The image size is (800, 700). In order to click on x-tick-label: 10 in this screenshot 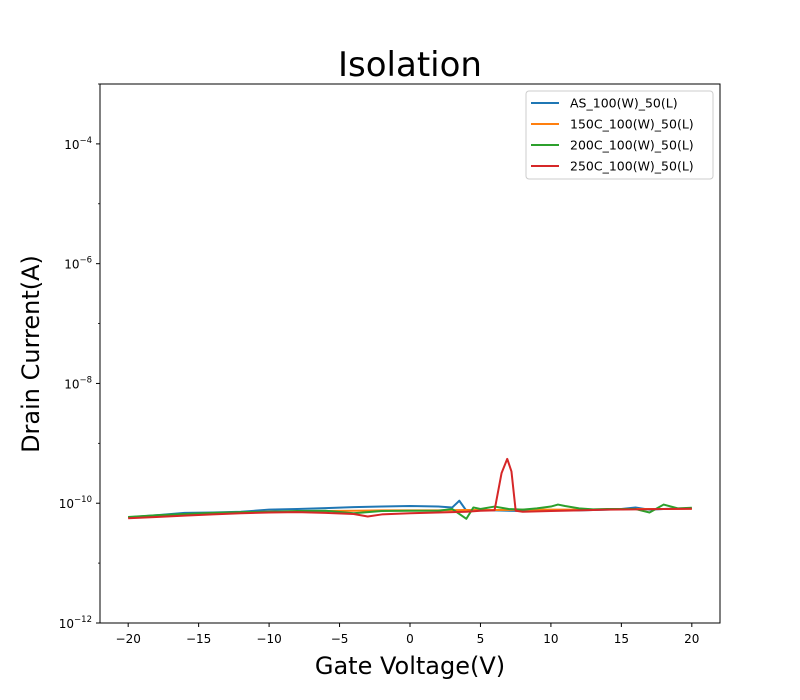, I will do `click(550, 639)`.